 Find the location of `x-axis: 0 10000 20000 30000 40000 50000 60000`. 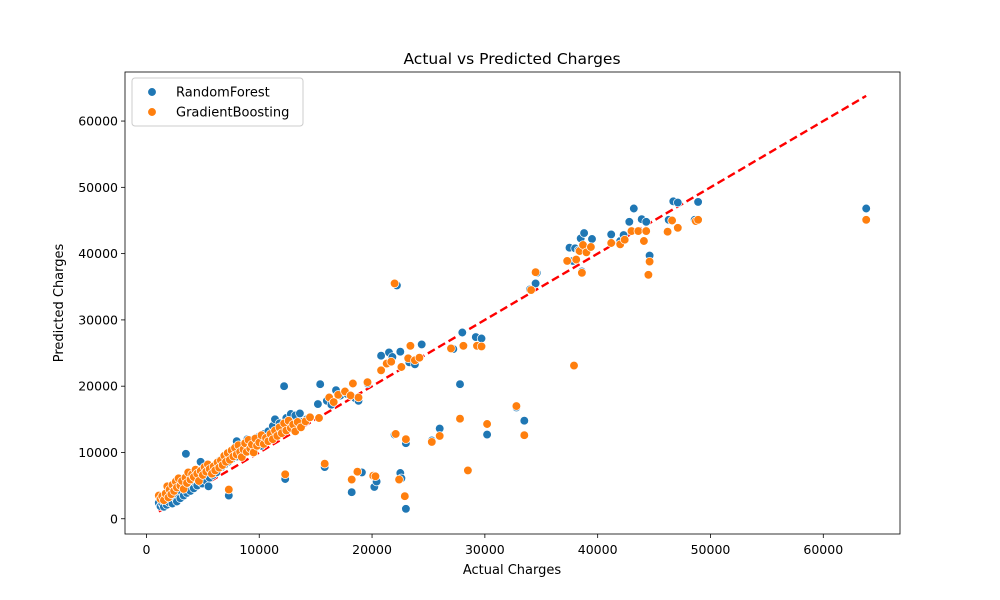

x-axis: 0 10000 20000 30000 40000 50000 60000 is located at coordinates (492, 545).